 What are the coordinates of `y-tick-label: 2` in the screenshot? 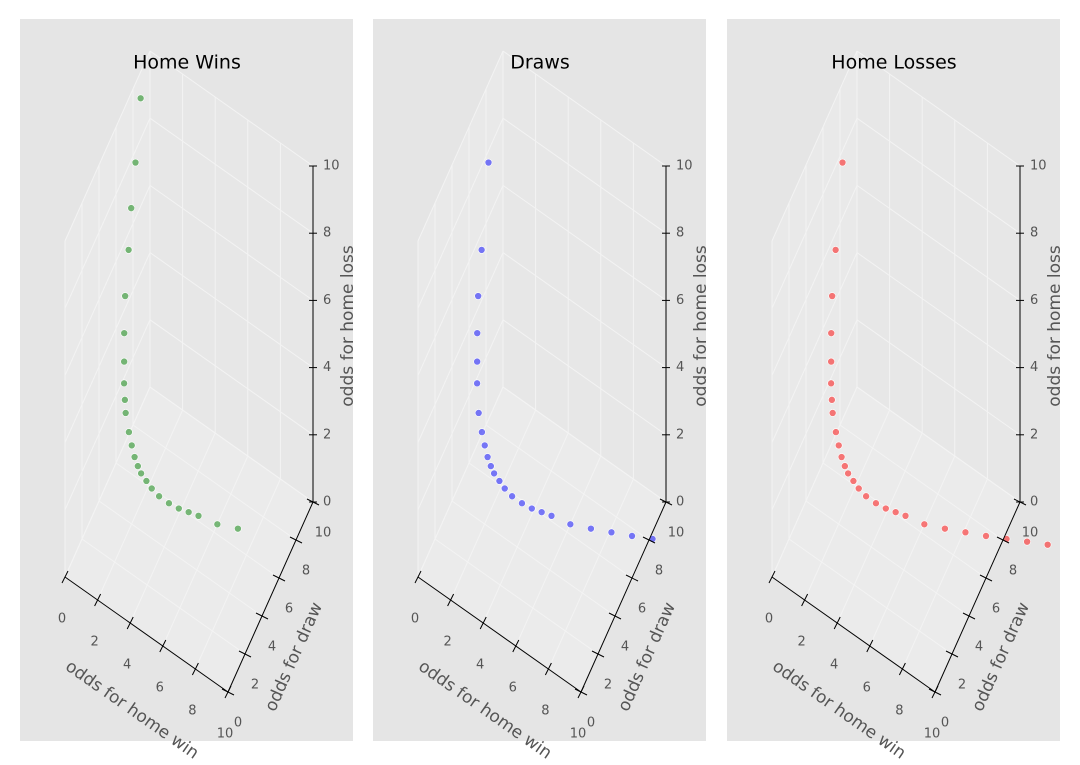 It's located at (255, 685).